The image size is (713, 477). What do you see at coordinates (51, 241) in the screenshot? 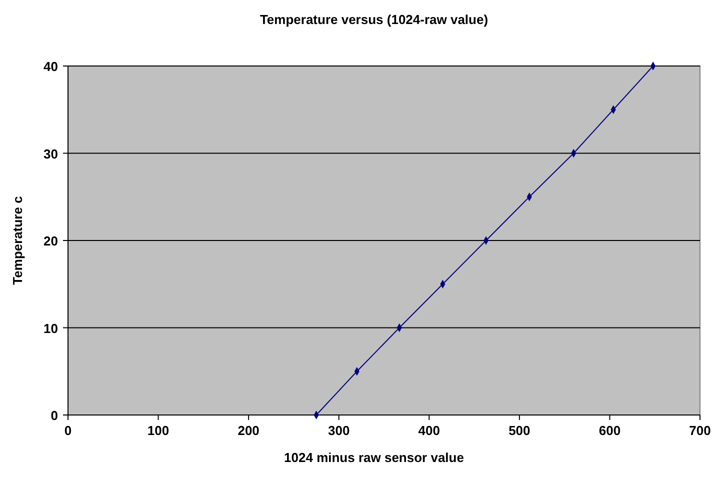
I see `y-tick-label: 20` at bounding box center [51, 241].